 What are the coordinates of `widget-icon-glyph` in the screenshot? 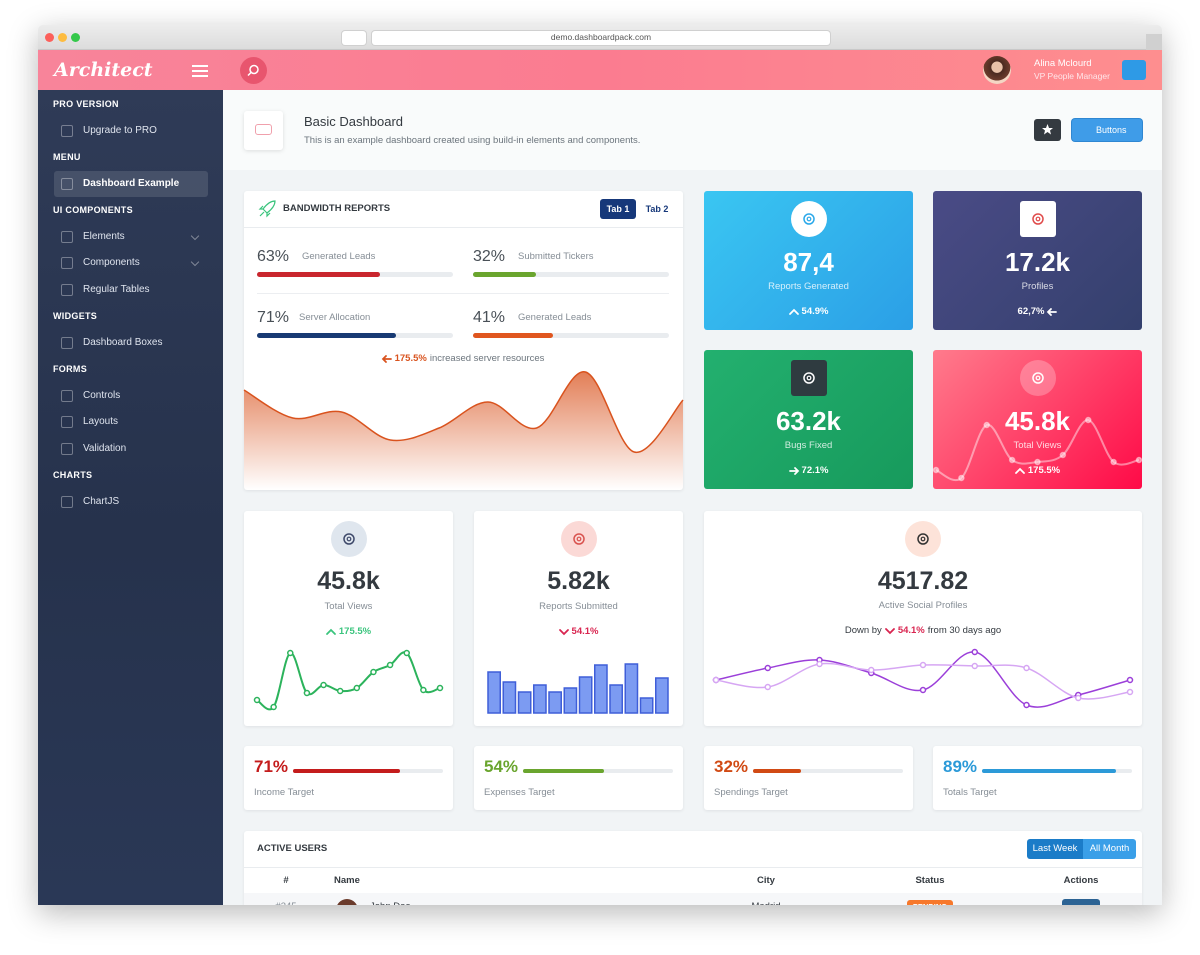 It's located at (348, 539).